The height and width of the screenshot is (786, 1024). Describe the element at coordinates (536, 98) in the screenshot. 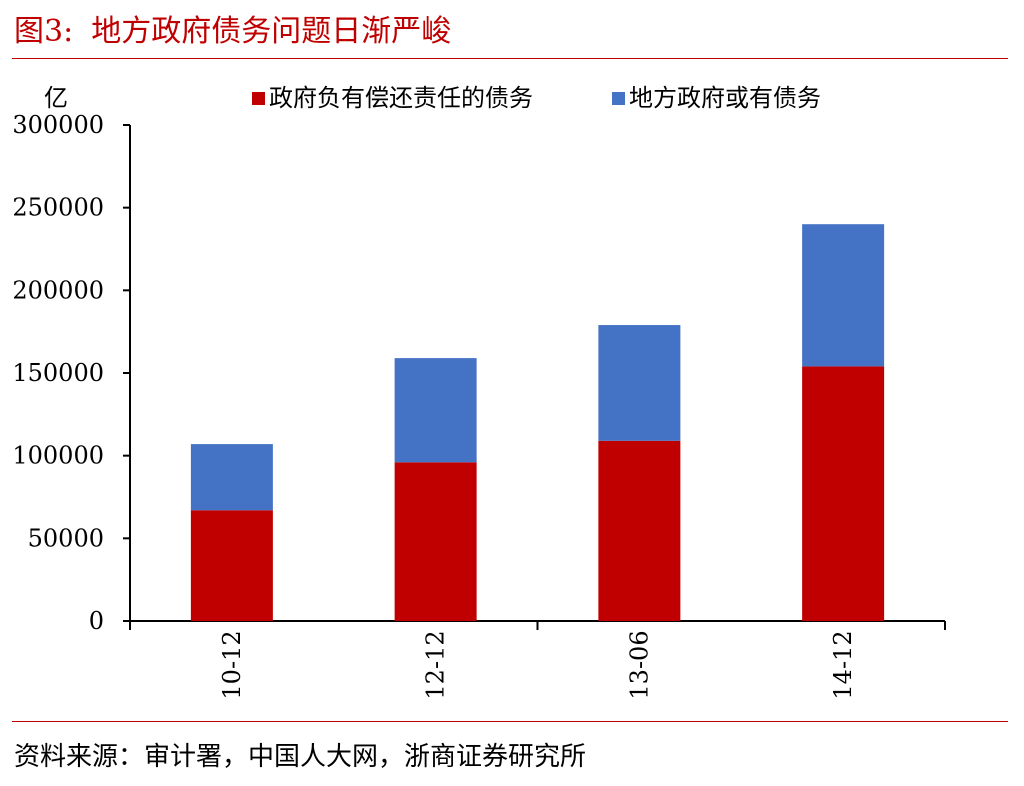

I see `legend: 政府负有偿还责任的债务 地方政府或有债务` at that location.